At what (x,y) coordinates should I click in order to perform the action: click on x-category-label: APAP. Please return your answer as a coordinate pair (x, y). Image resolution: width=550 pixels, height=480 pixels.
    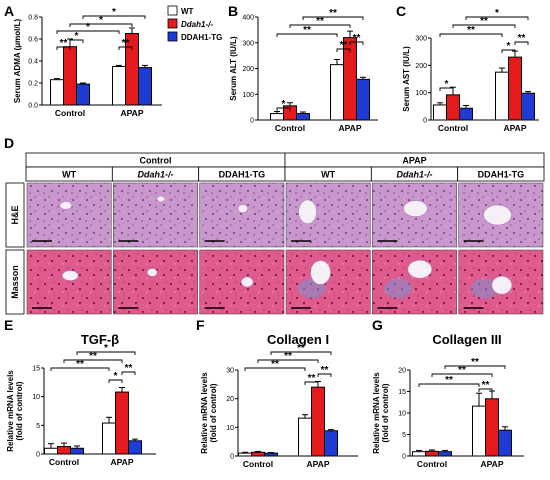
    Looking at the image, I should click on (132, 113).